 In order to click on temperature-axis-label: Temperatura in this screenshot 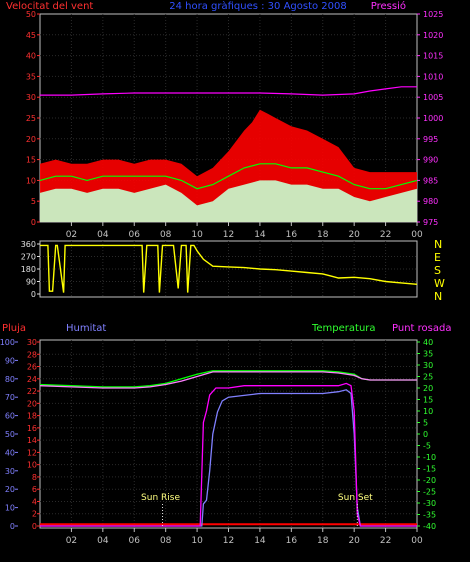, I will do `click(343, 328)`.